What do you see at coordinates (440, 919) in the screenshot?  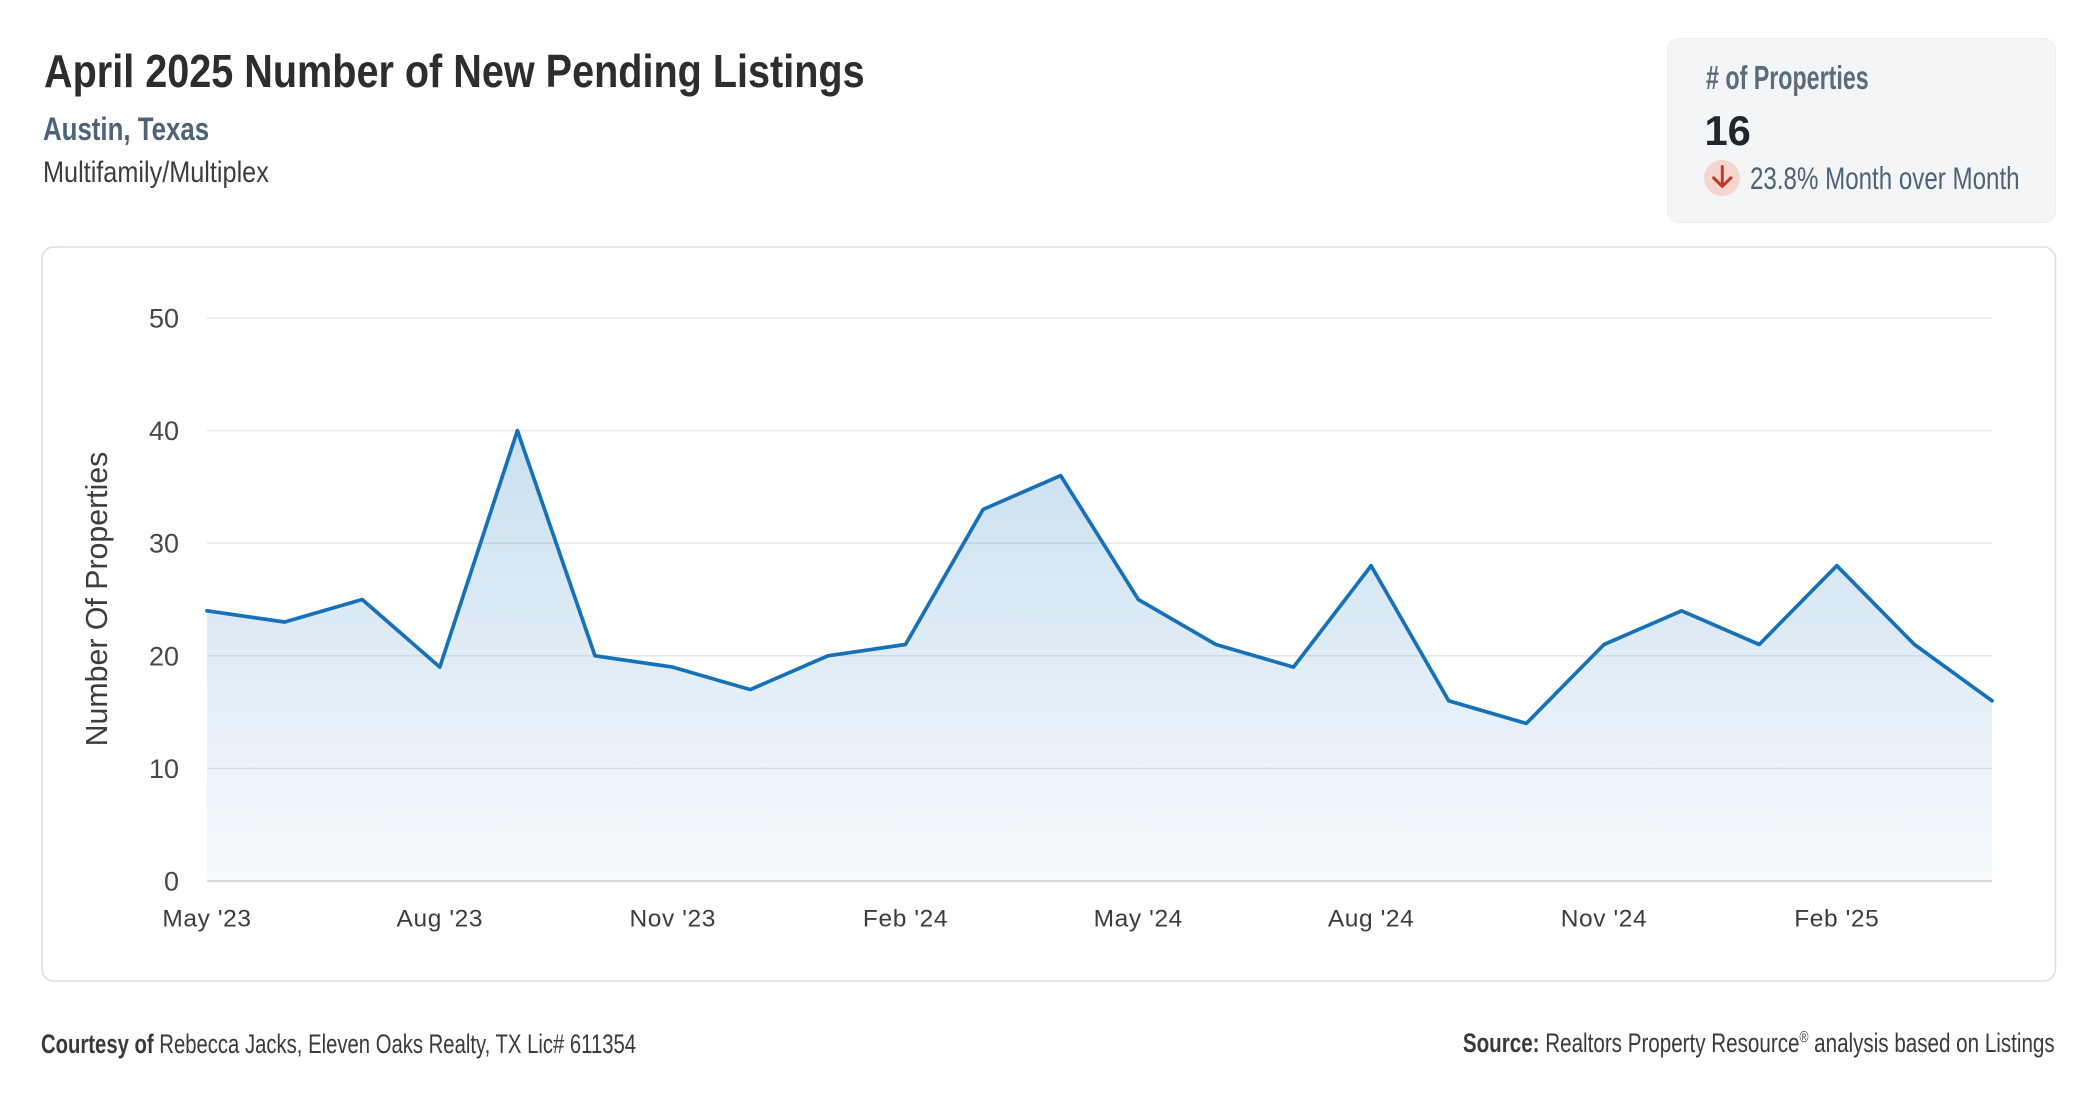 I see `svg-text: Aug '23` at bounding box center [440, 919].